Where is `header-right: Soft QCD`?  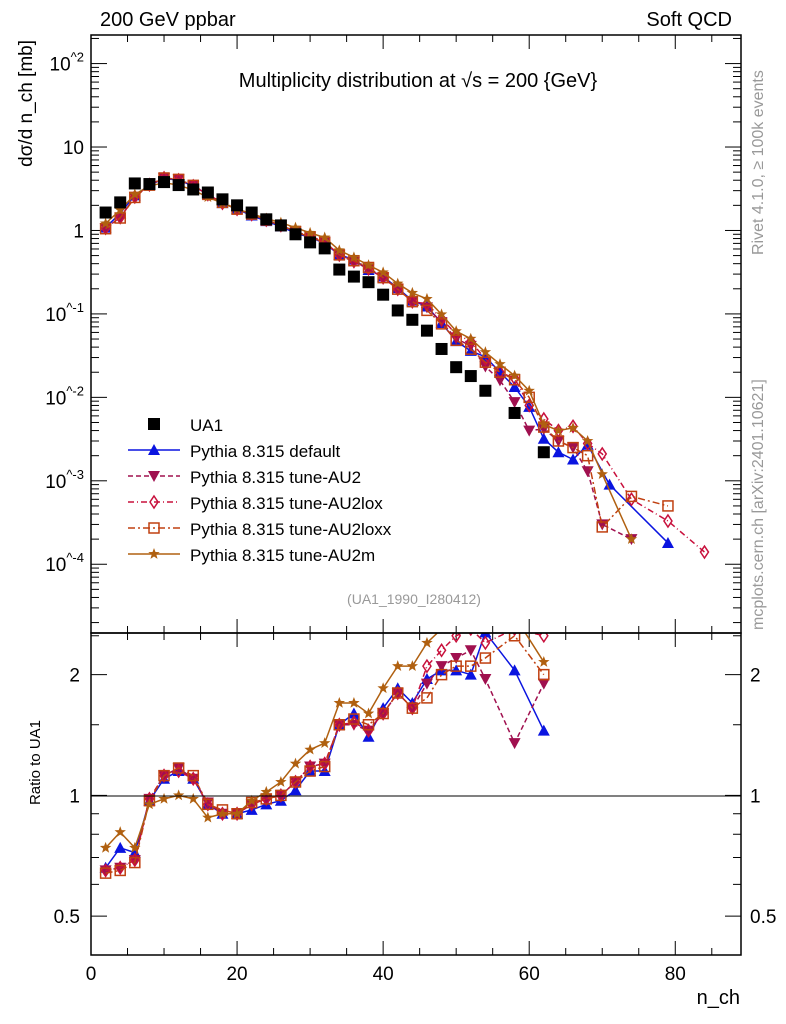
header-right: Soft QCD is located at coordinates (689, 20).